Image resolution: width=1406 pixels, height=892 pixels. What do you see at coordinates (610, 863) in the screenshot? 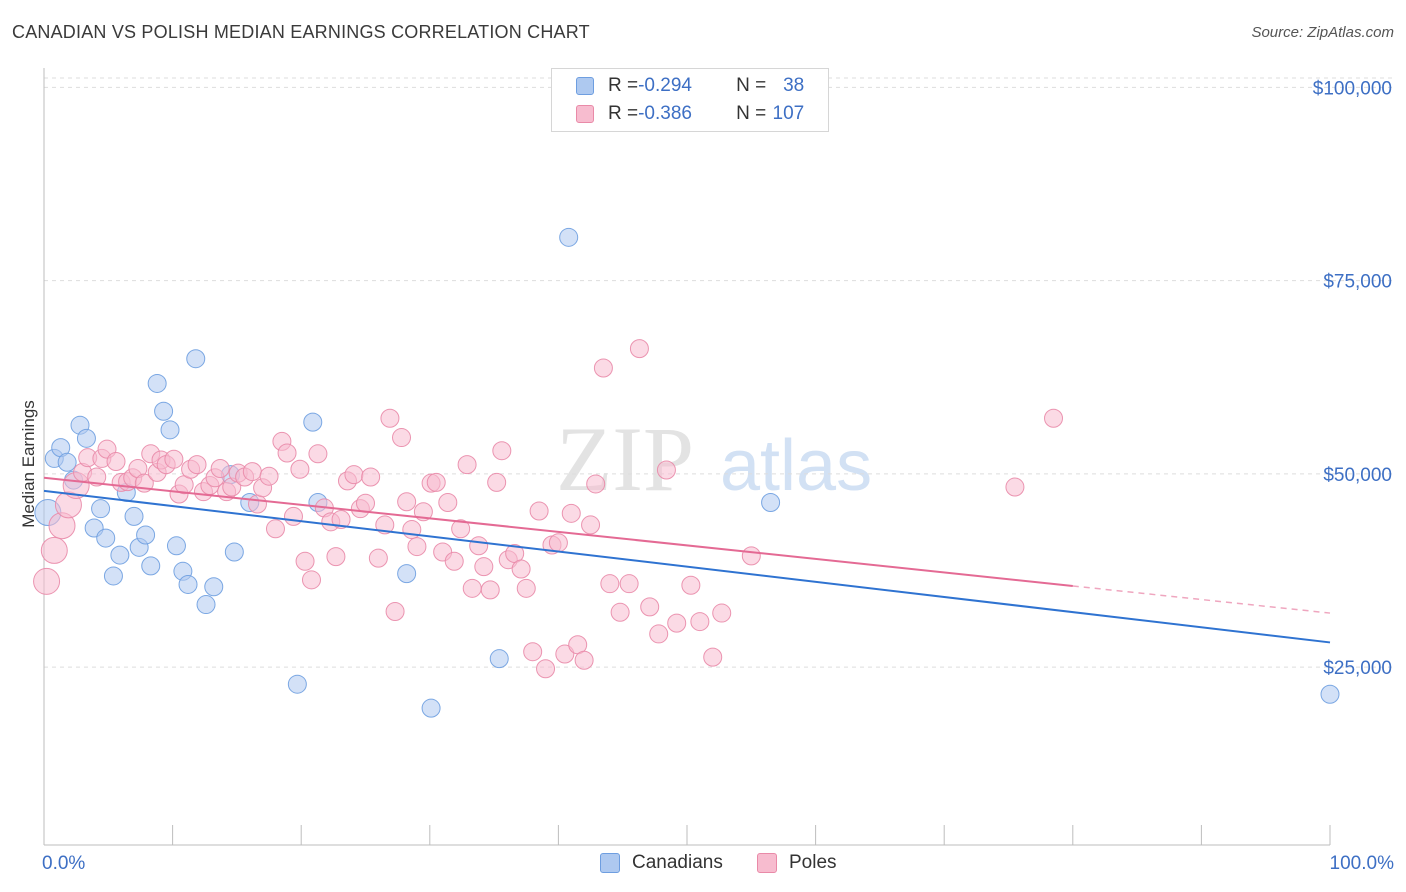
I see `canadians-legend-swatch` at bounding box center [610, 863].